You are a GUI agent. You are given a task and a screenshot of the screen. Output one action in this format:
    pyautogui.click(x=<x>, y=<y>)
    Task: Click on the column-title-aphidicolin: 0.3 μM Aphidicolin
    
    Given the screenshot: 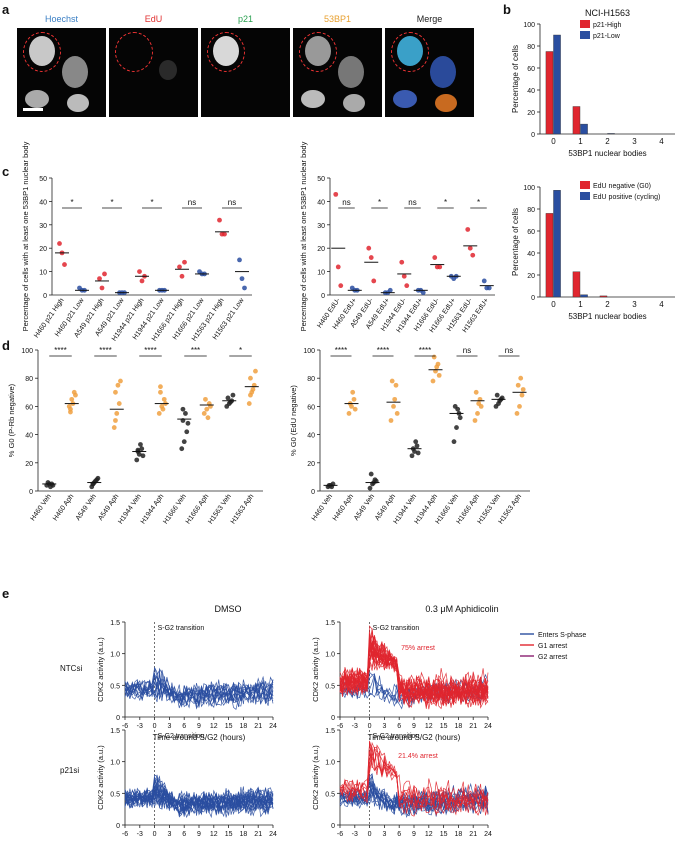 What is the action you would take?
    pyautogui.click(x=461, y=609)
    